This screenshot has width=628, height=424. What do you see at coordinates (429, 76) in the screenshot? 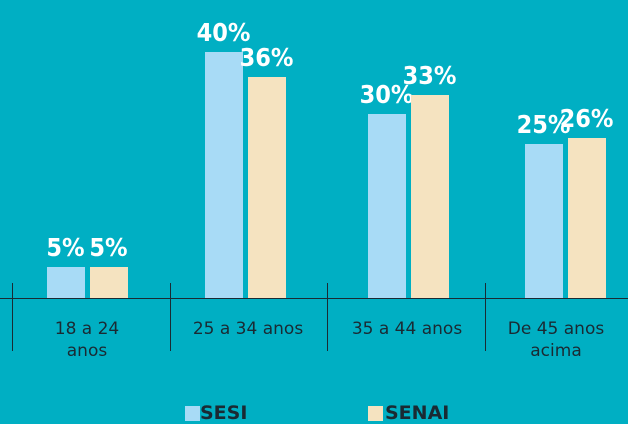
I see `data-label: 33%` at bounding box center [429, 76].